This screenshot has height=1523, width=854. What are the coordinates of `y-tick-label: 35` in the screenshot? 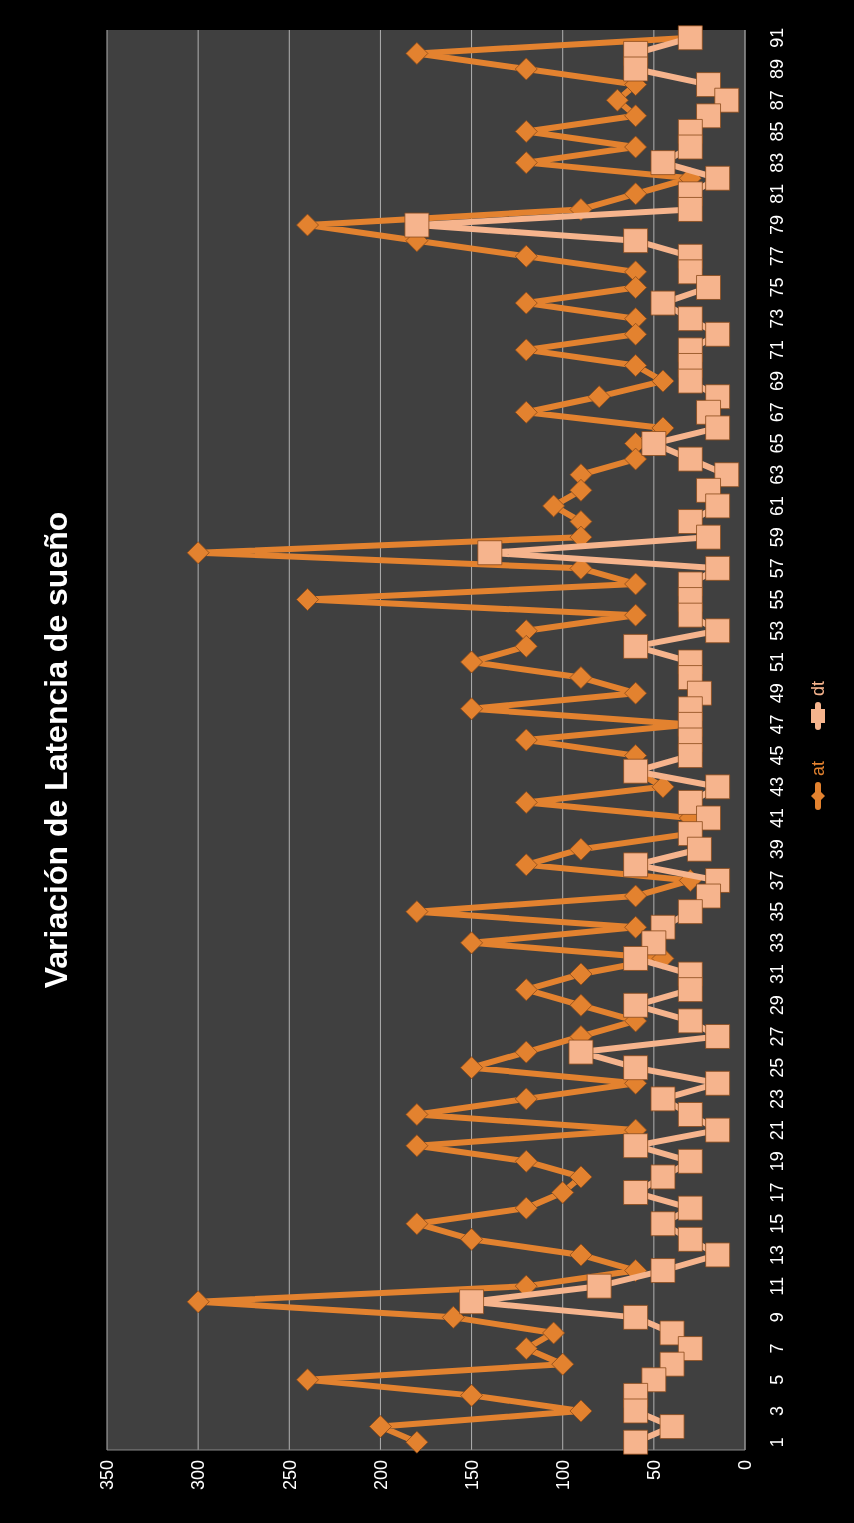 It's located at (777, 911).